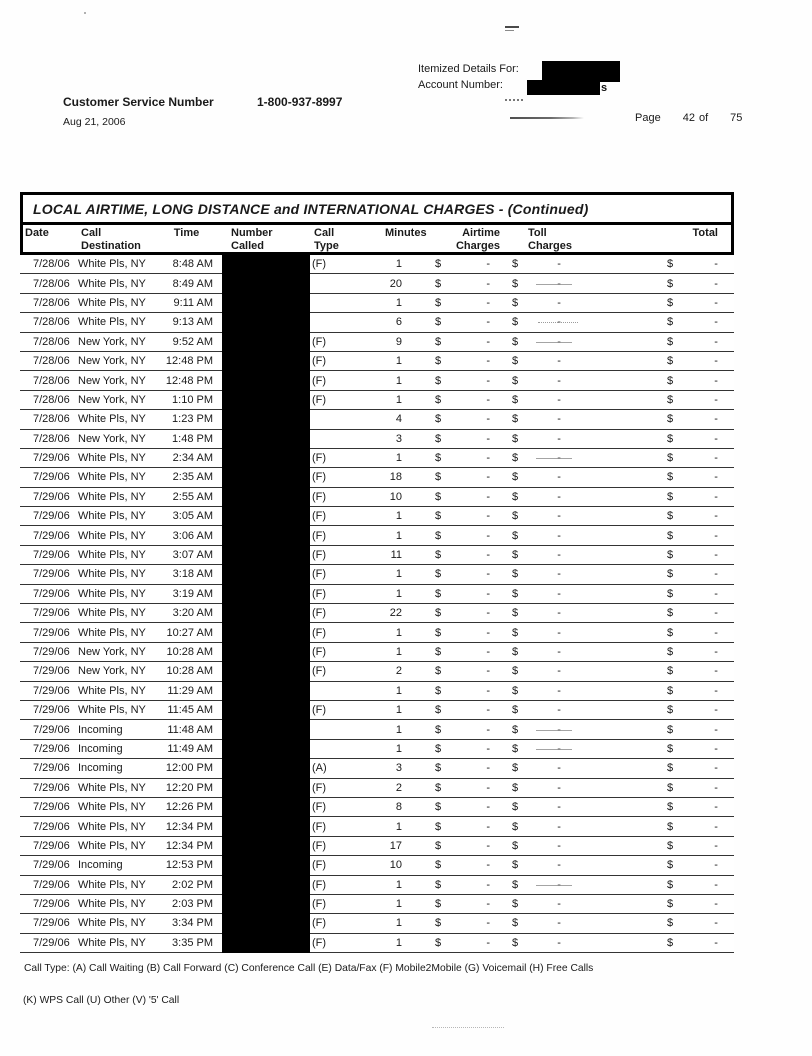 This screenshot has height=1056, width=812. What do you see at coordinates (192, 574) in the screenshot?
I see `cell-time: 3:18 AM` at bounding box center [192, 574].